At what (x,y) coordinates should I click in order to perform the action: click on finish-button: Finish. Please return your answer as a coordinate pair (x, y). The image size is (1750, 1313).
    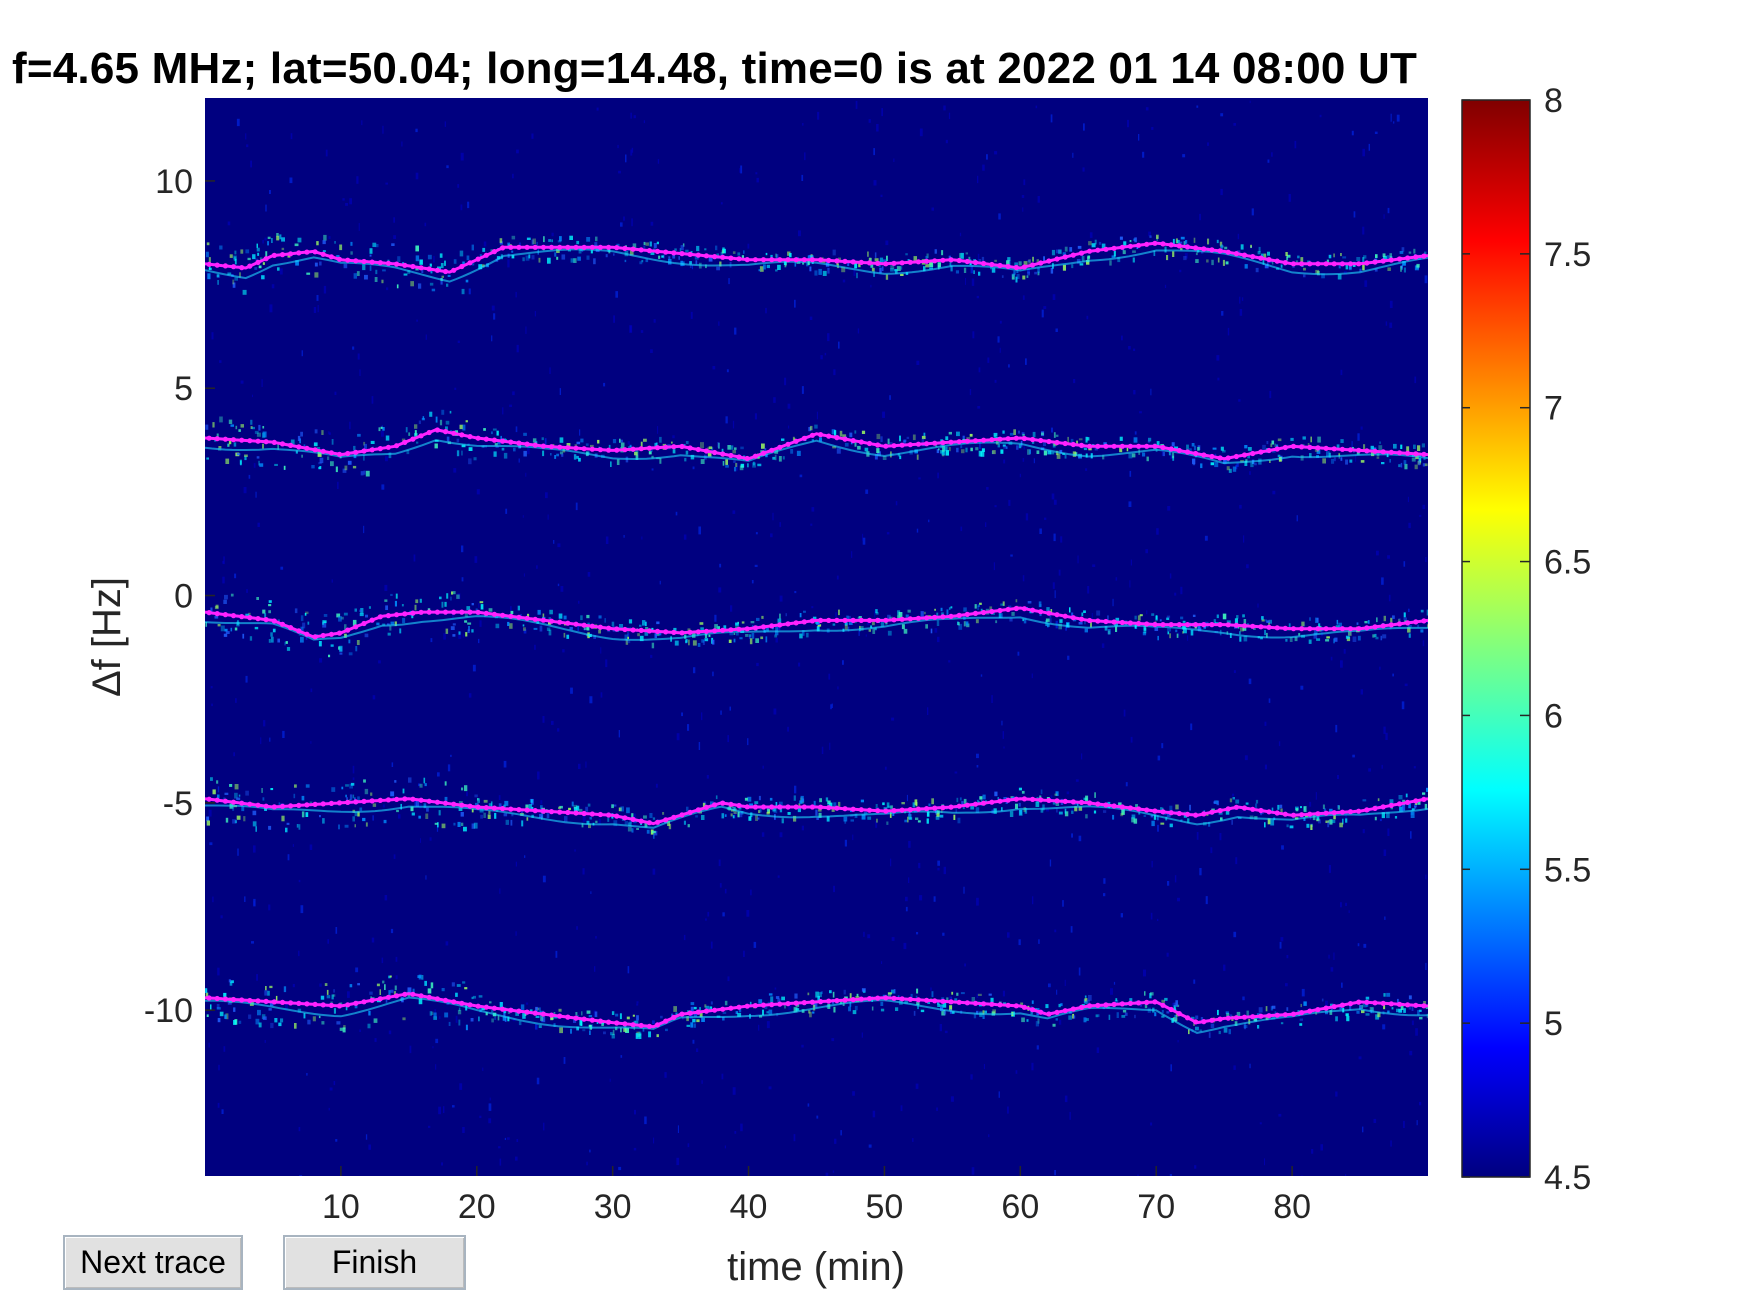
    Looking at the image, I should click on (374, 1262).